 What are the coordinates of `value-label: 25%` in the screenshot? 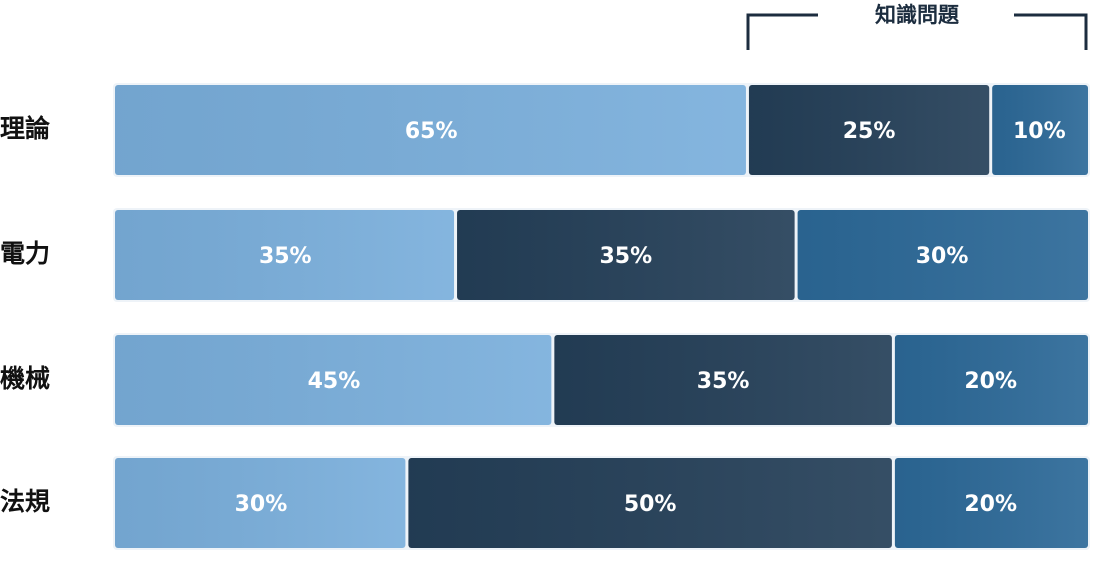 It's located at (869, 131).